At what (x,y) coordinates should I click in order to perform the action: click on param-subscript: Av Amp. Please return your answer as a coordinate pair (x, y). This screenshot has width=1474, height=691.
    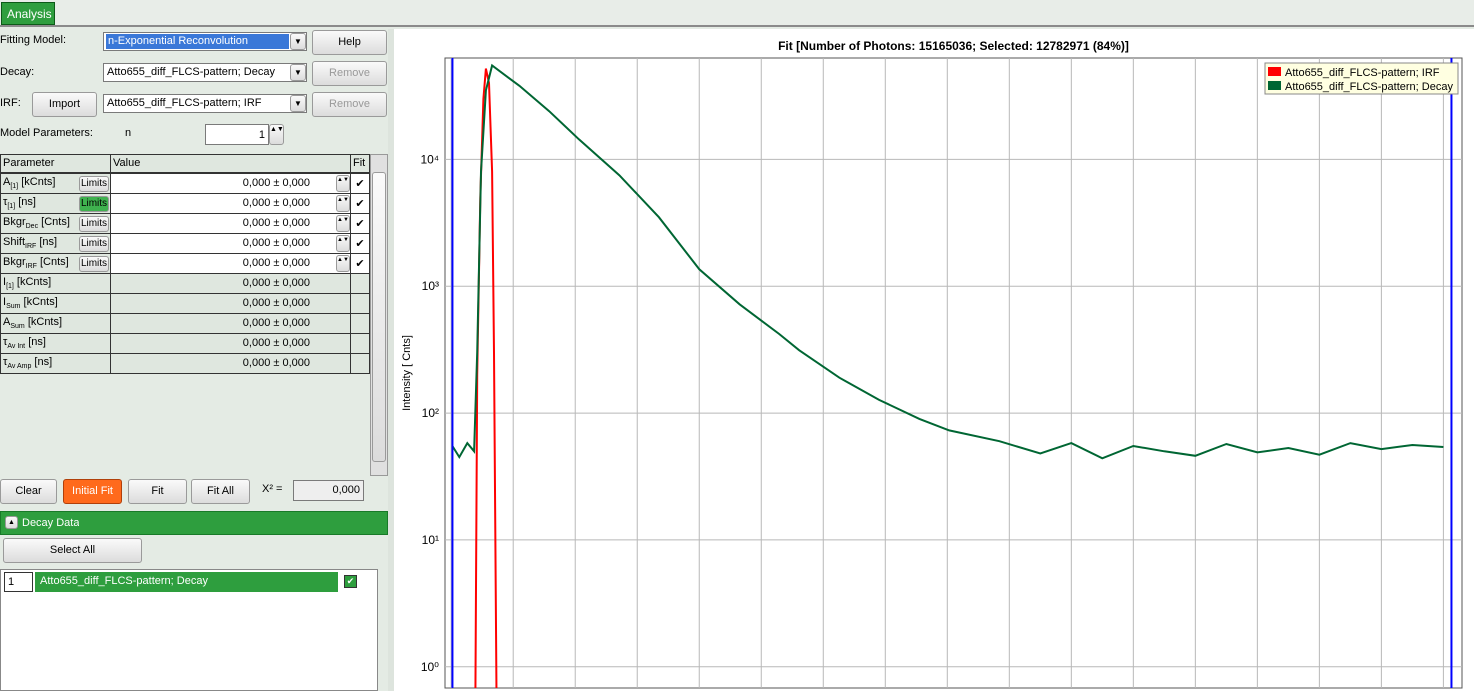
    Looking at the image, I should click on (19, 367).